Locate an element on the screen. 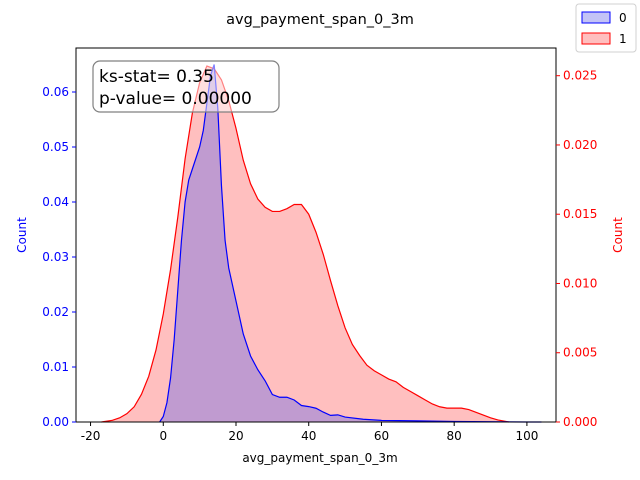 The height and width of the screenshot is (480, 640). left-y-tick-label: 0.01 is located at coordinates (55, 367).